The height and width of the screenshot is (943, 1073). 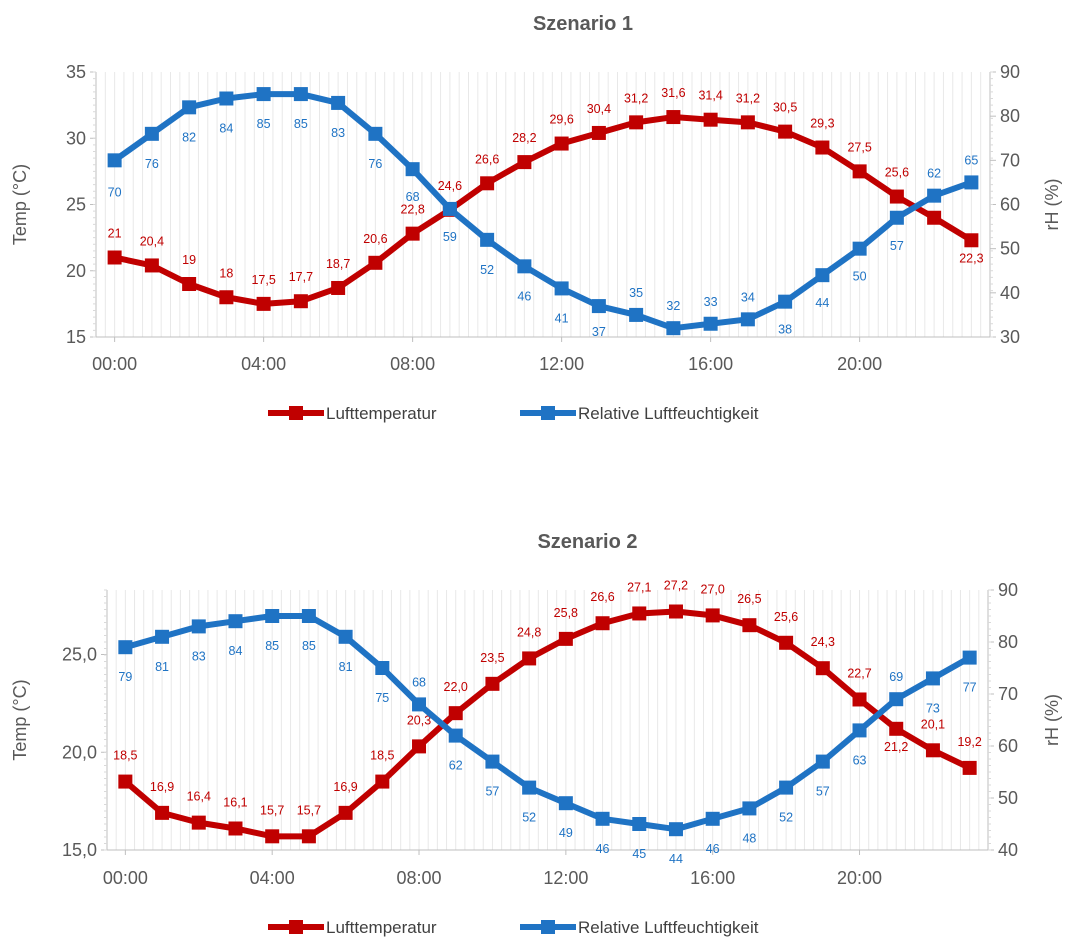 What do you see at coordinates (713, 589) in the screenshot?
I see `data-label: 27,0` at bounding box center [713, 589].